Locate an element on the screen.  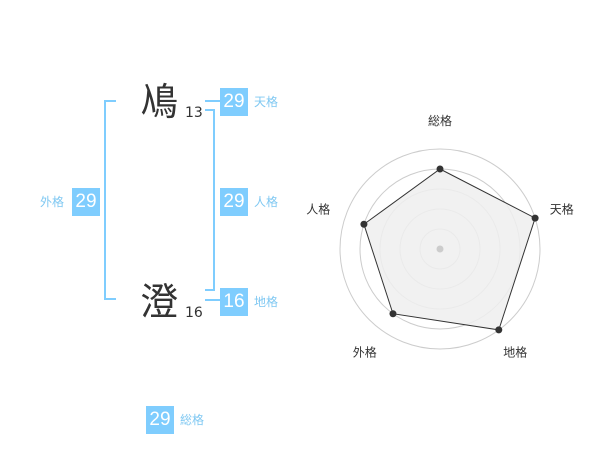
chikaku-label: 地格 is located at coordinates (266, 302).